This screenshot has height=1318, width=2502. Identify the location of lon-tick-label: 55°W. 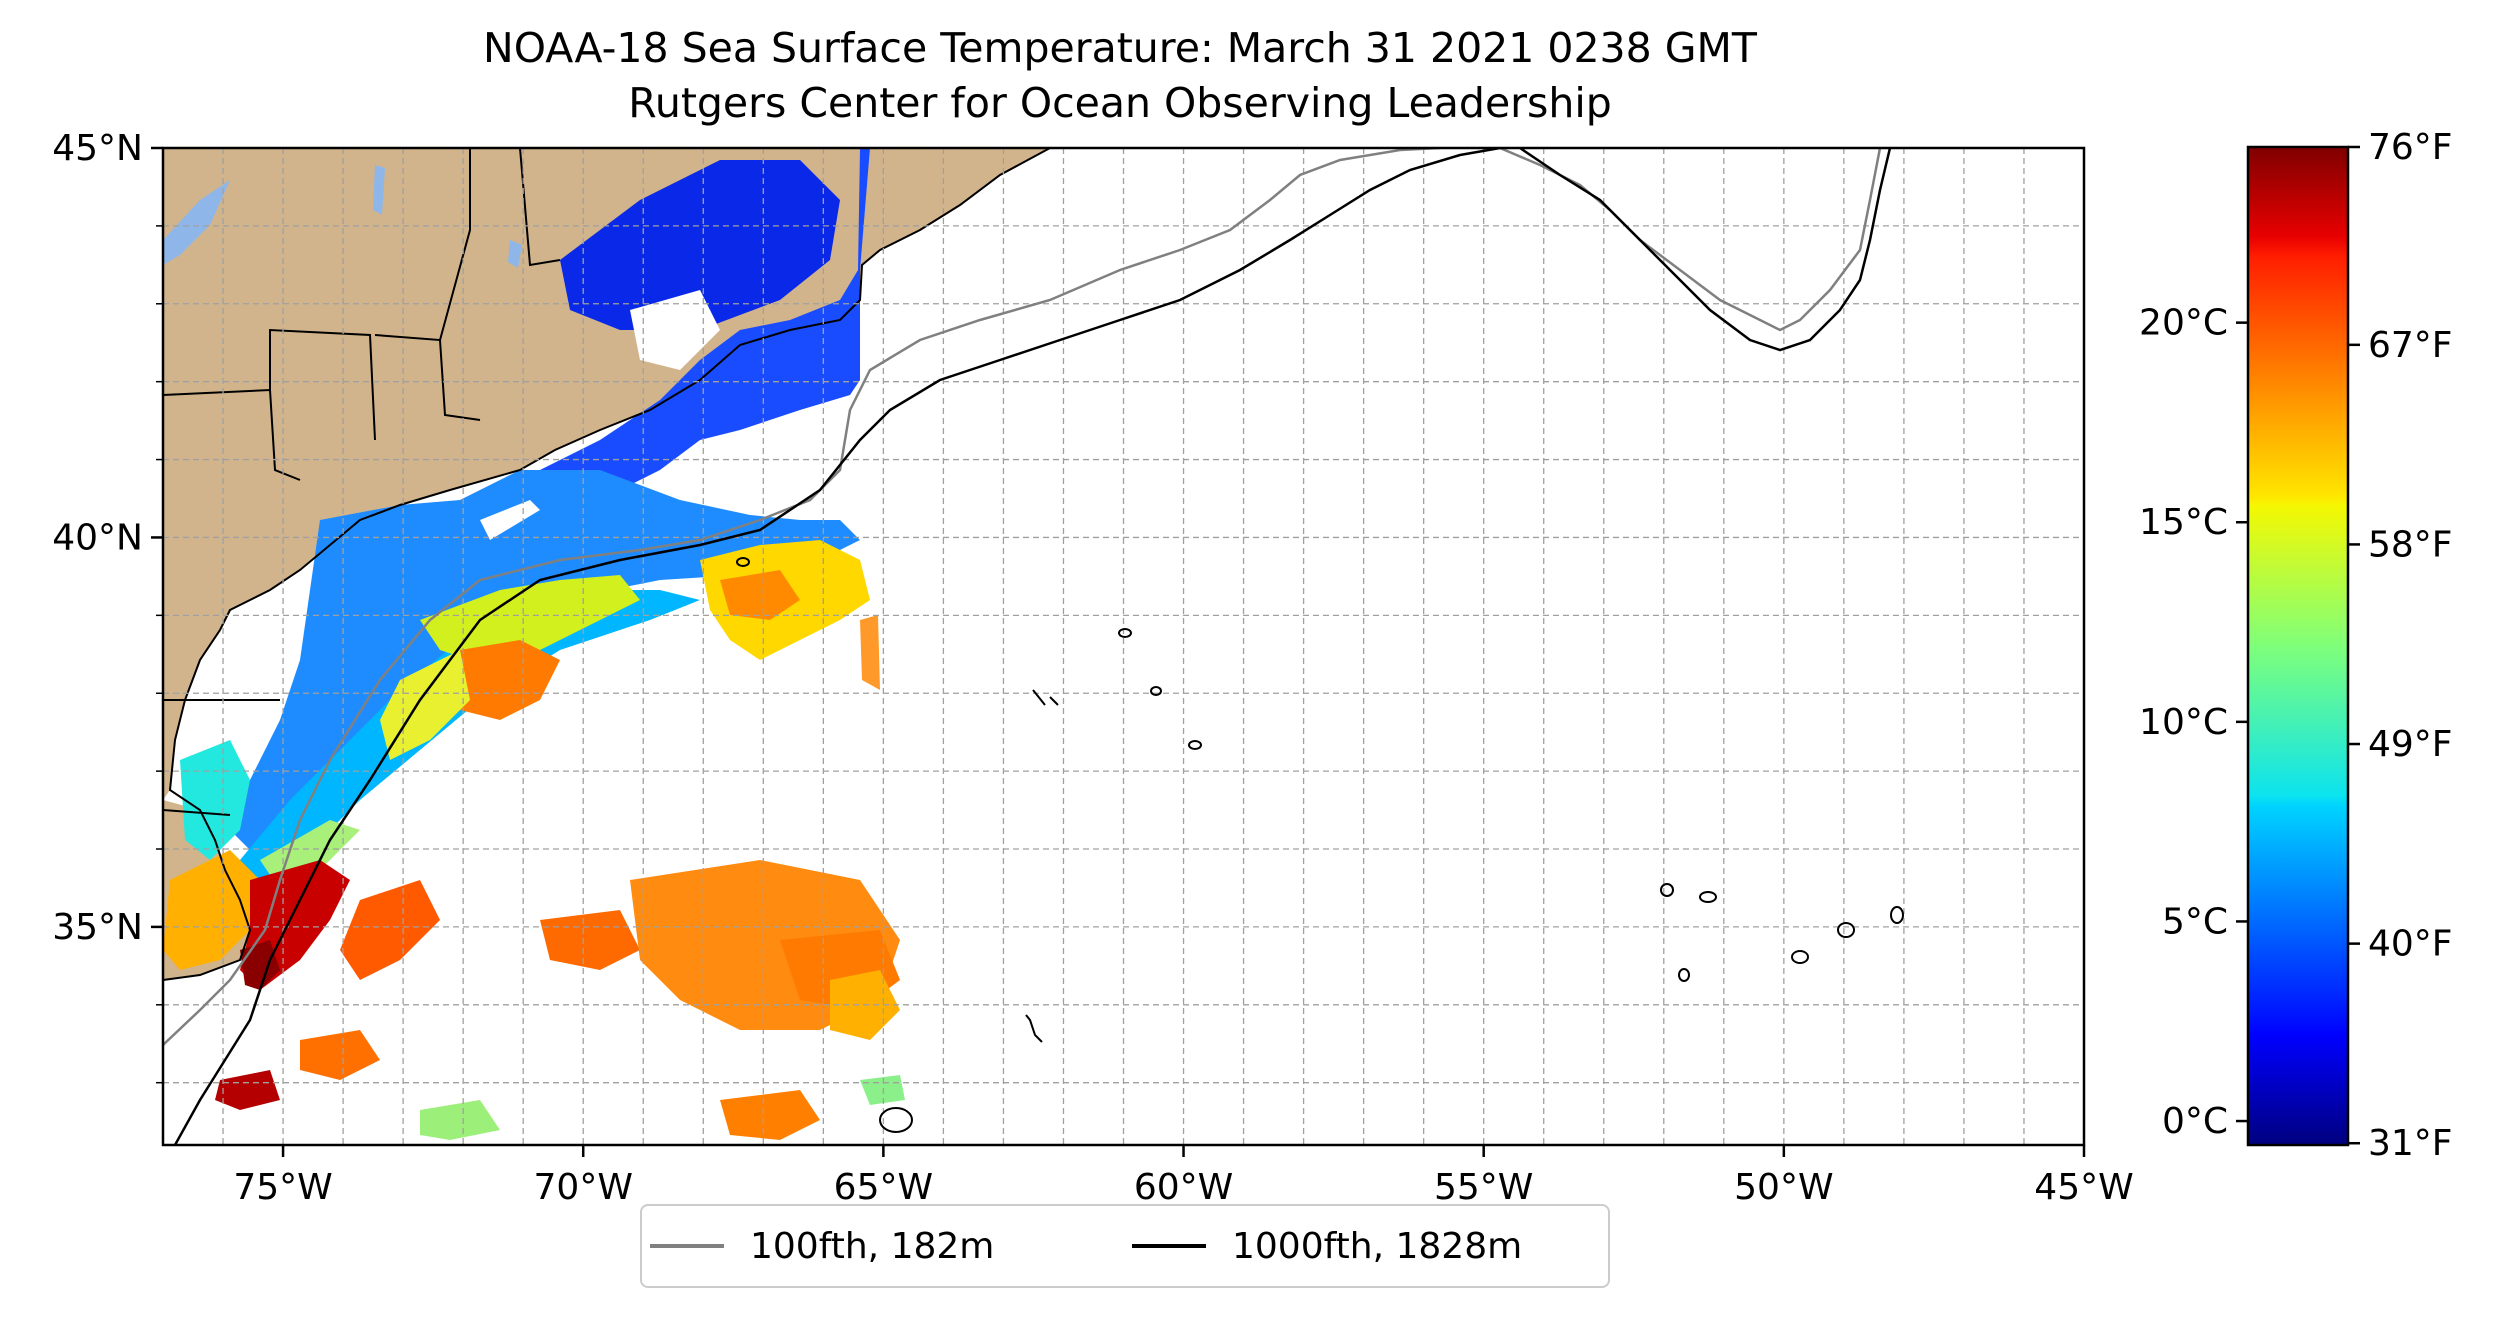
(1483, 1187).